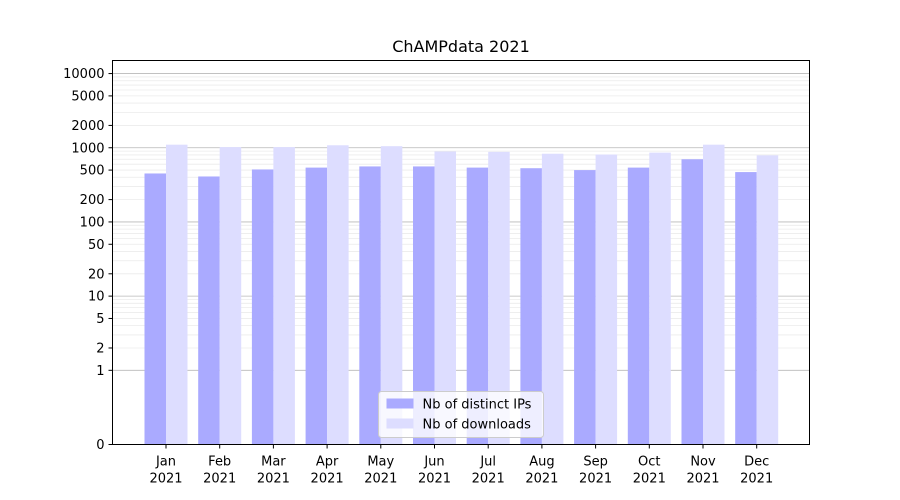 Image resolution: width=900 pixels, height=500 pixels. I want to click on y-tick-label: 10000, so click(83, 74).